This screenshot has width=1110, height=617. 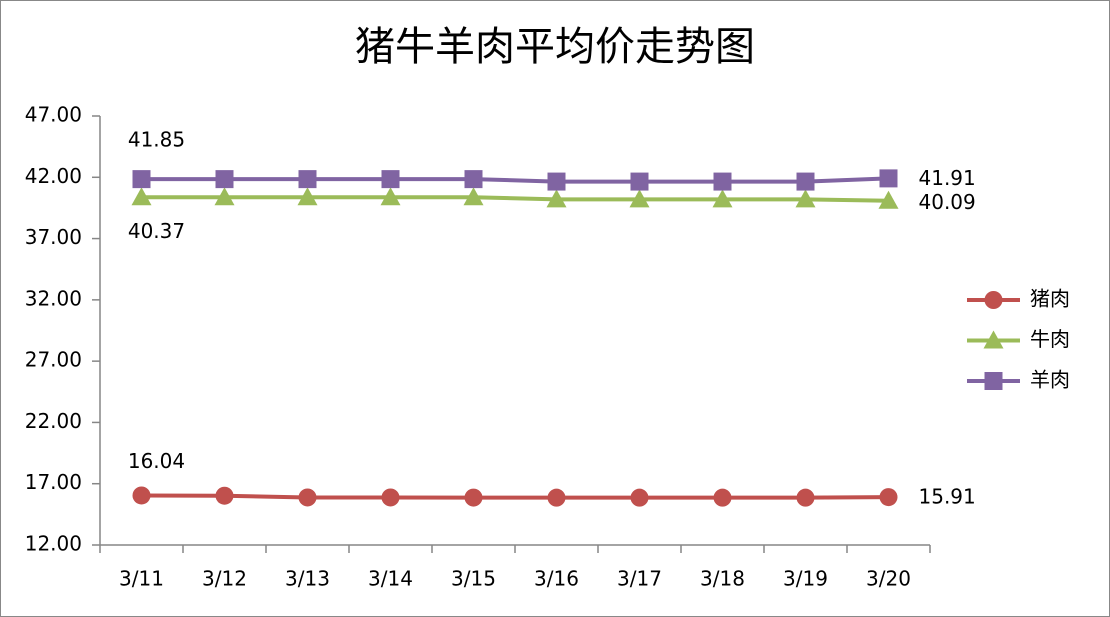 What do you see at coordinates (53, 421) in the screenshot?
I see `y-tick-label: 22.00` at bounding box center [53, 421].